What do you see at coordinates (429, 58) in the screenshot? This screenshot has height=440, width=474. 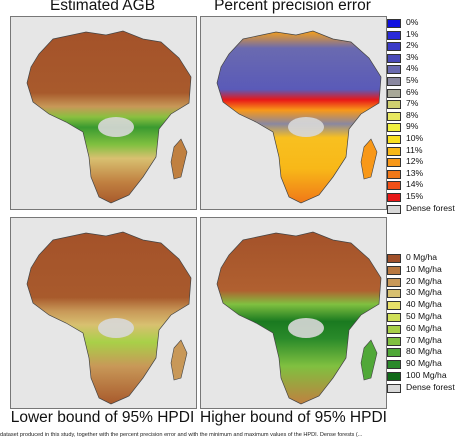 I see `legend-item: 3%` at bounding box center [429, 58].